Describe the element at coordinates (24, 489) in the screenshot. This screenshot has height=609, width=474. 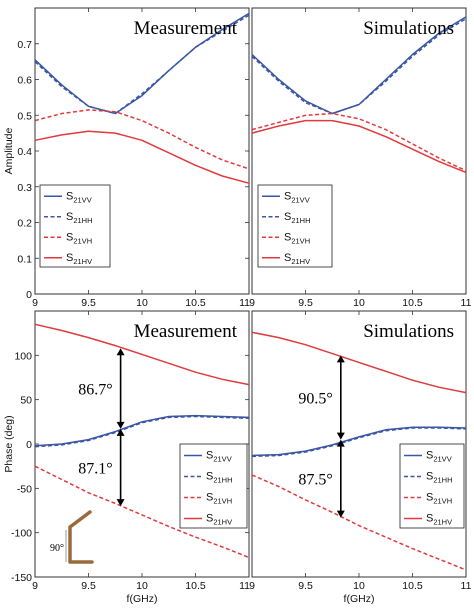
I see `y-tick-label: -50` at that location.